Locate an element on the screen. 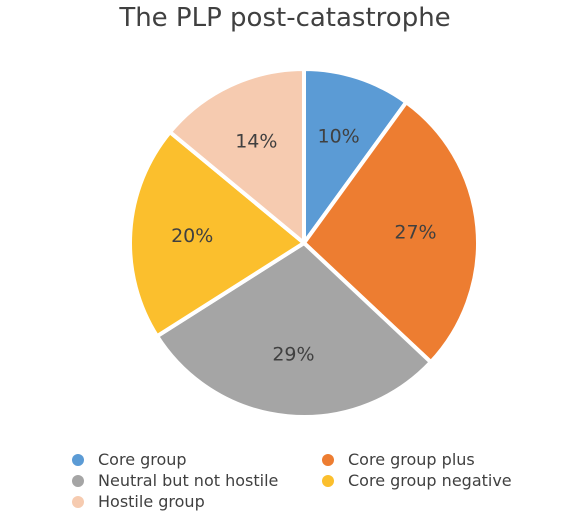  legend-swatch-hostile-group is located at coordinates (78, 501).